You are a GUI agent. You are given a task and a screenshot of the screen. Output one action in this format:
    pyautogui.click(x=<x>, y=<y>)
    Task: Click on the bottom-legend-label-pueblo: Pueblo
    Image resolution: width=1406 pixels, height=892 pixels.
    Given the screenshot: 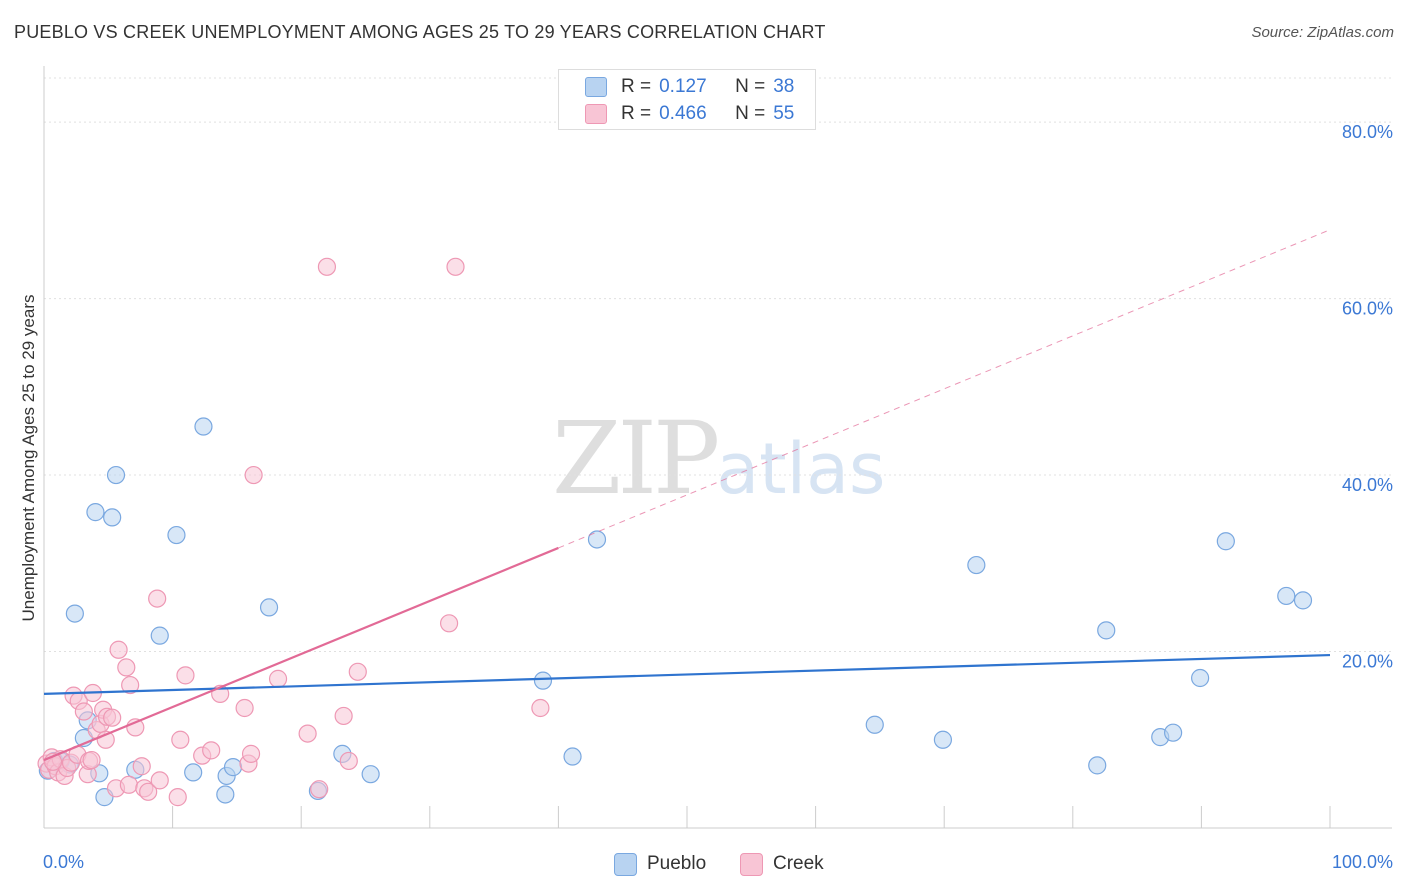 What is the action you would take?
    pyautogui.click(x=677, y=863)
    